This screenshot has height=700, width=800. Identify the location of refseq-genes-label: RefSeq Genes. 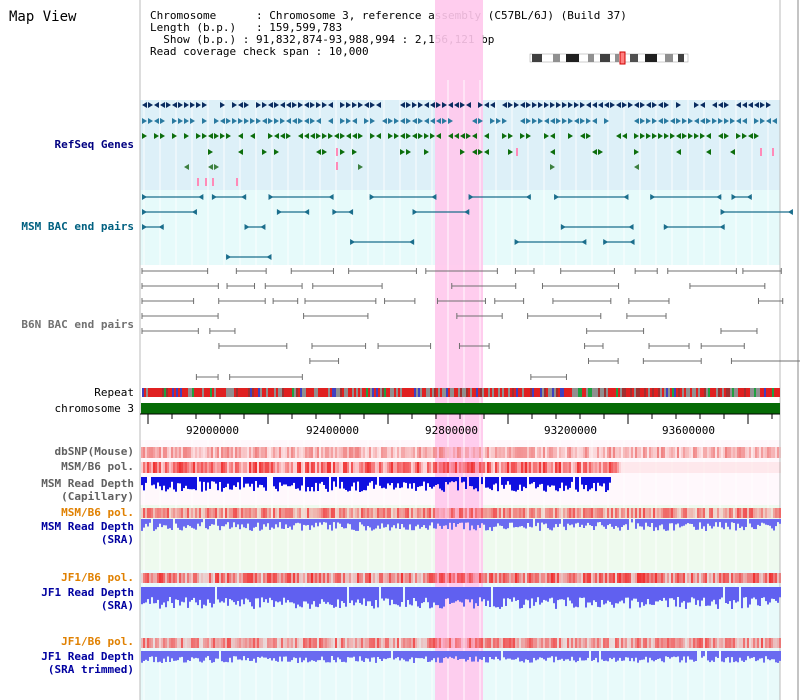
(94, 144).